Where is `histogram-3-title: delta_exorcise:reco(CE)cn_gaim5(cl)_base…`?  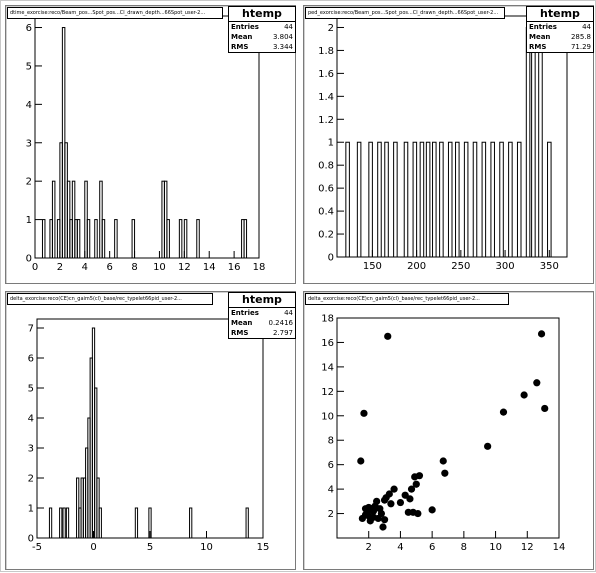
histogram-3-title: delta_exorcise:reco(CE)cn_gaim5(cl)_base… is located at coordinates (110, 299).